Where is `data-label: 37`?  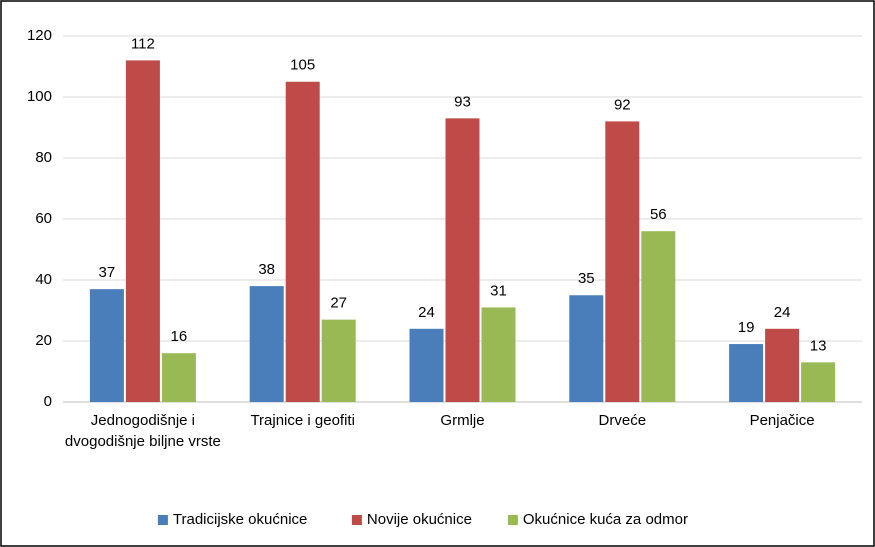 data-label: 37 is located at coordinates (107, 272).